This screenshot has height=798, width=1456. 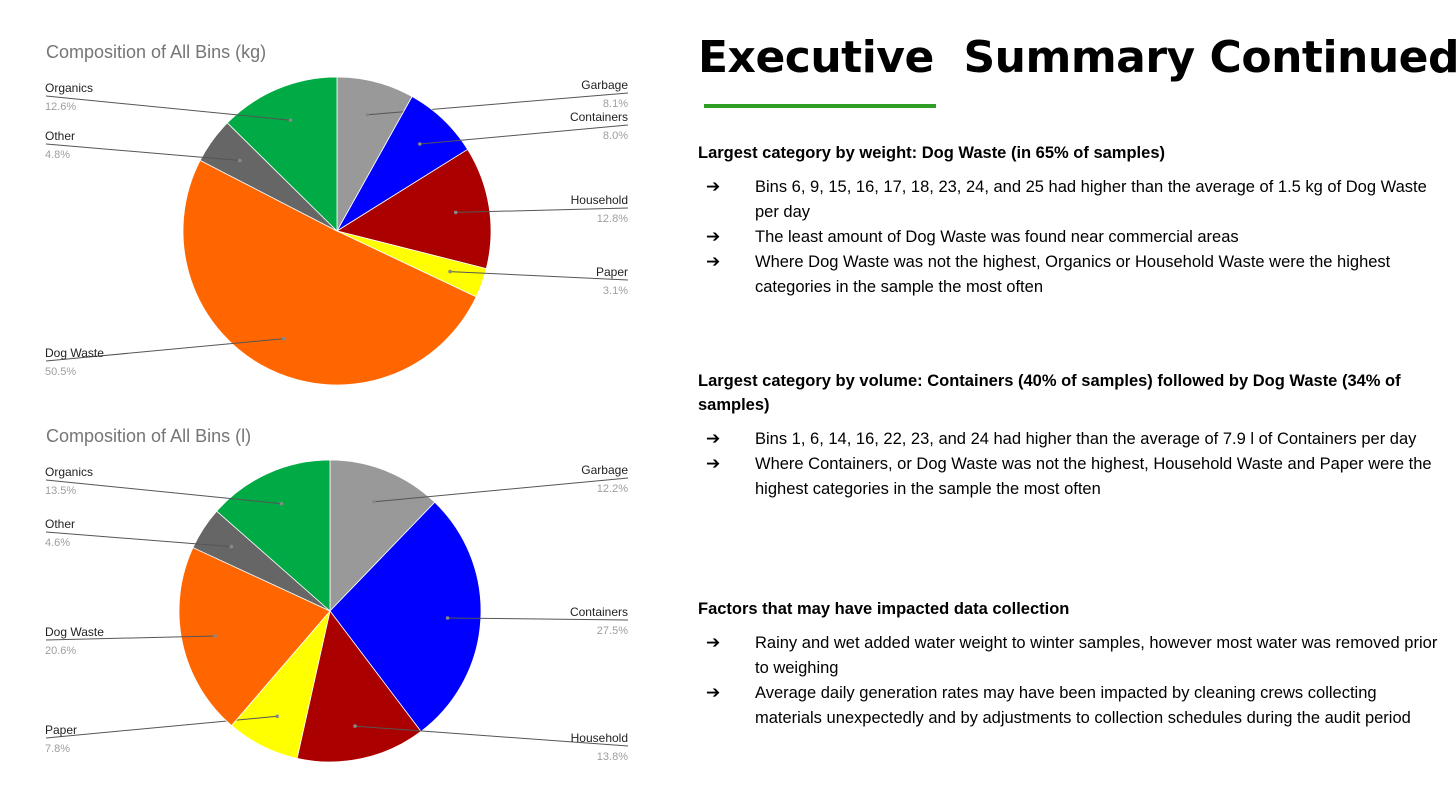 I want to click on slice-percent-label: 8.0%, so click(x=615, y=136).